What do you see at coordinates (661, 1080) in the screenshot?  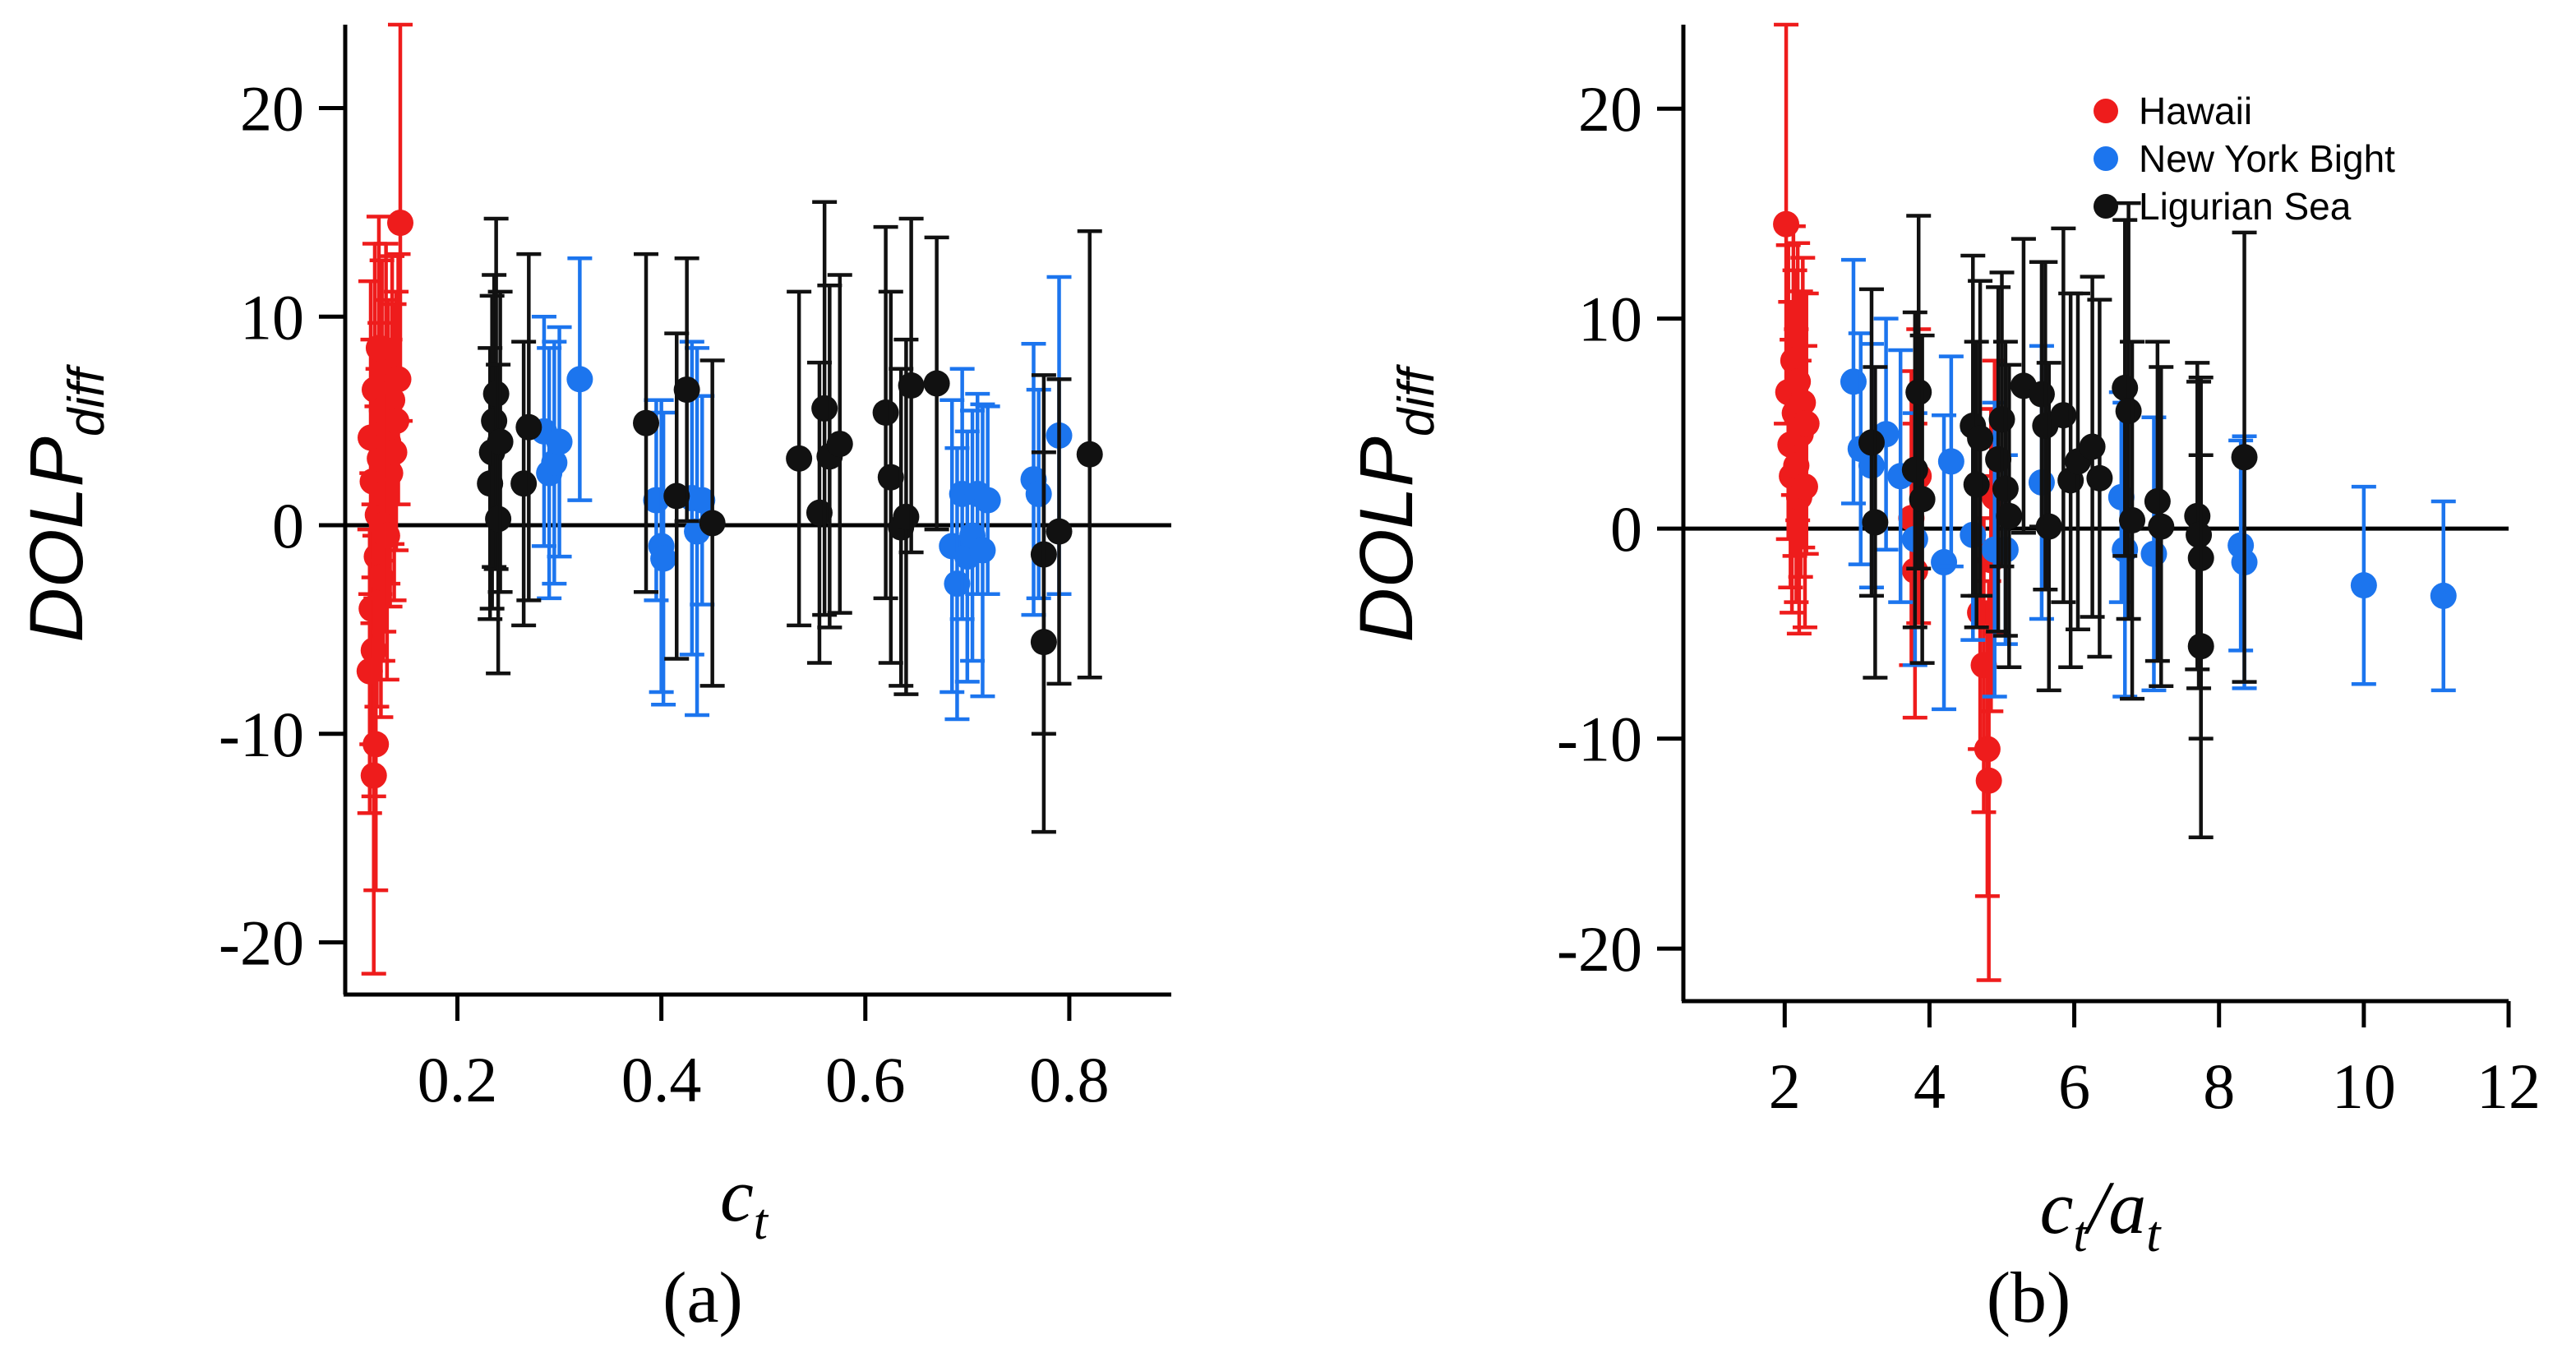 I see `x-tick-label: 0.4` at bounding box center [661, 1080].